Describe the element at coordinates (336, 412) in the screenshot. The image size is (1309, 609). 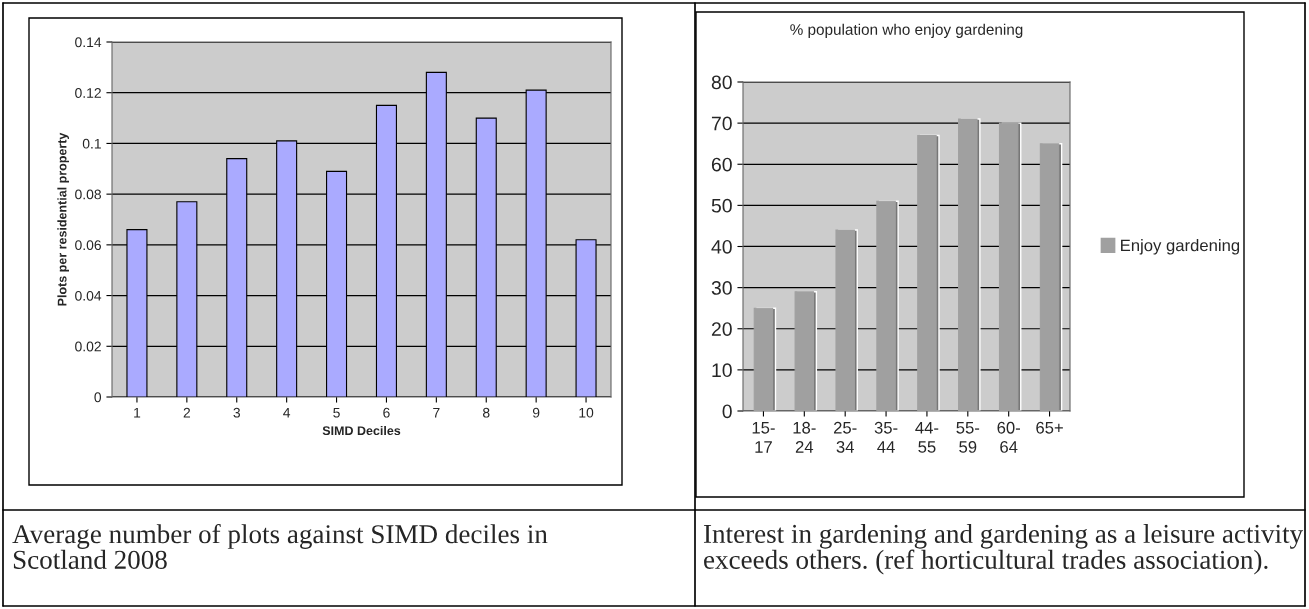
I see `x-tick-label: 5` at that location.